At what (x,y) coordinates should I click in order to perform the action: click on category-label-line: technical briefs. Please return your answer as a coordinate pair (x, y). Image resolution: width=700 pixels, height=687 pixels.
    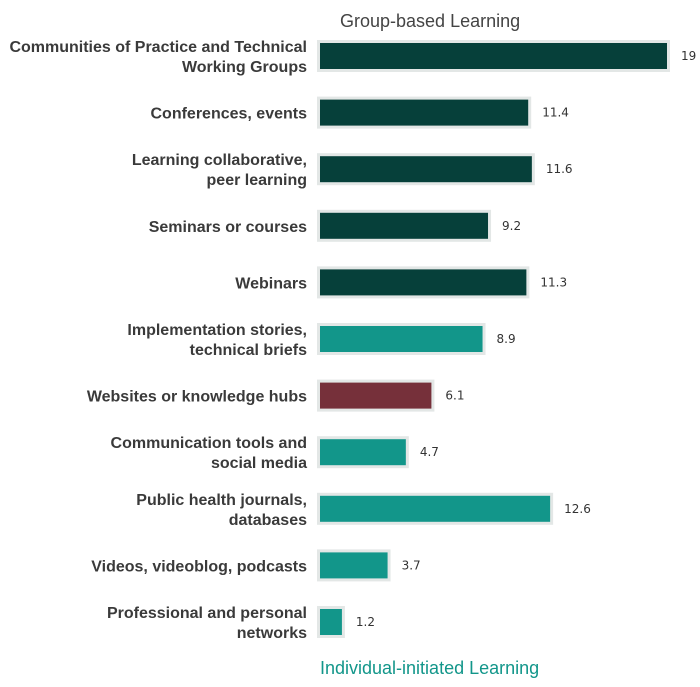
    Looking at the image, I should click on (248, 350).